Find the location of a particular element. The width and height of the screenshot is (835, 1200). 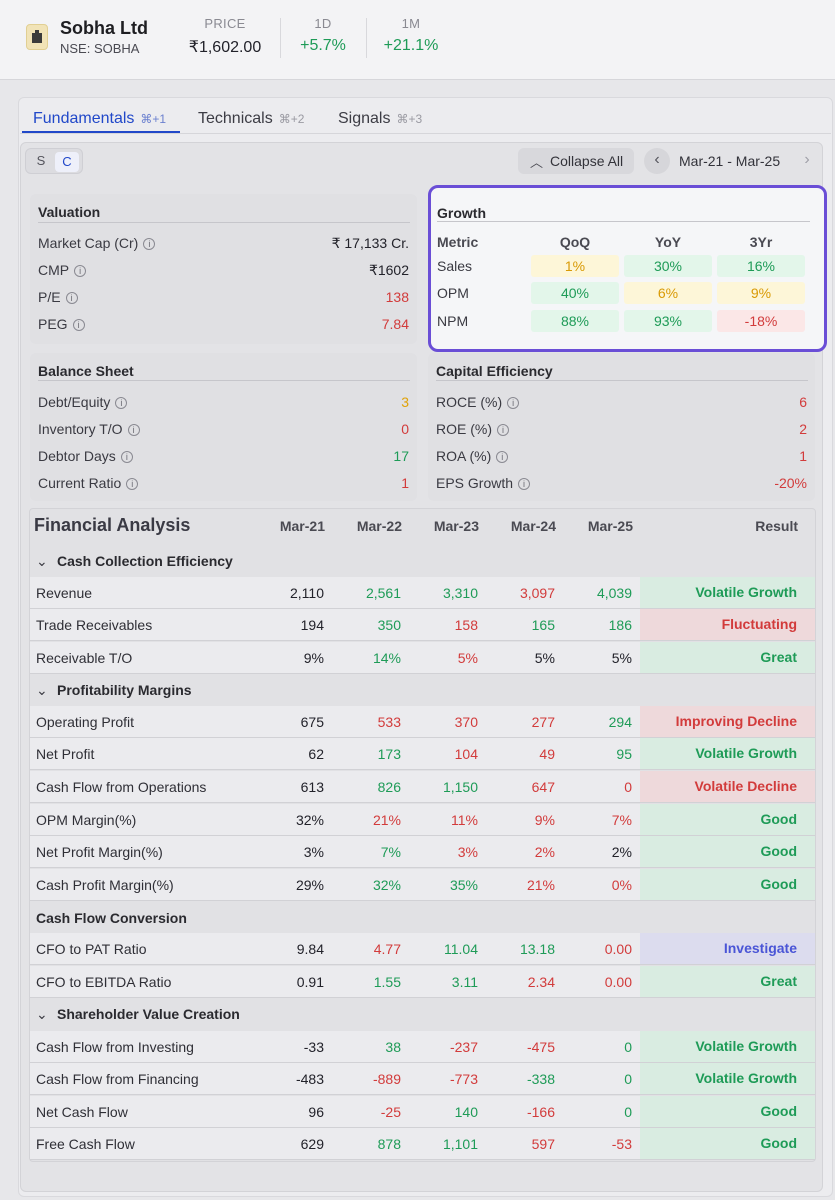

metric-roe: ROE (%) i is located at coordinates (472, 429).